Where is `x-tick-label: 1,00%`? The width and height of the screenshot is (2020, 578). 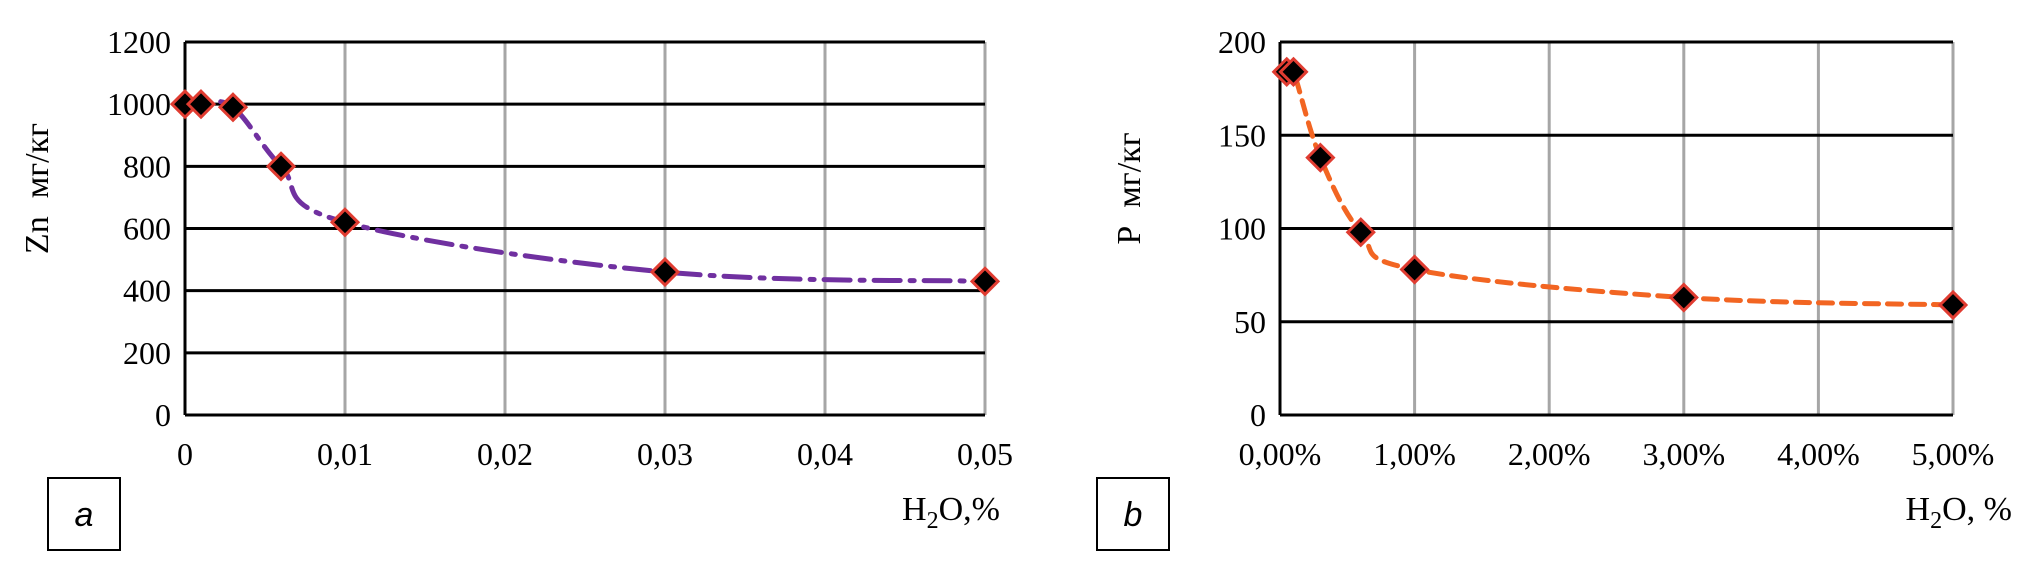
x-tick-label: 1,00% is located at coordinates (1414, 454).